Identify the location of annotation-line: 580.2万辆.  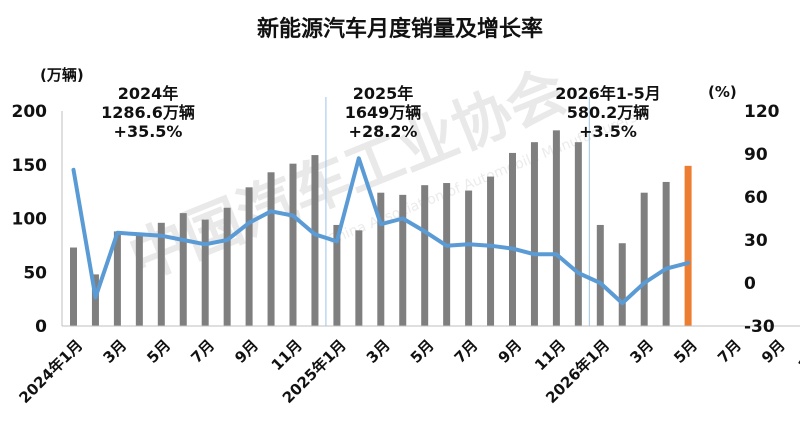
(608, 112).